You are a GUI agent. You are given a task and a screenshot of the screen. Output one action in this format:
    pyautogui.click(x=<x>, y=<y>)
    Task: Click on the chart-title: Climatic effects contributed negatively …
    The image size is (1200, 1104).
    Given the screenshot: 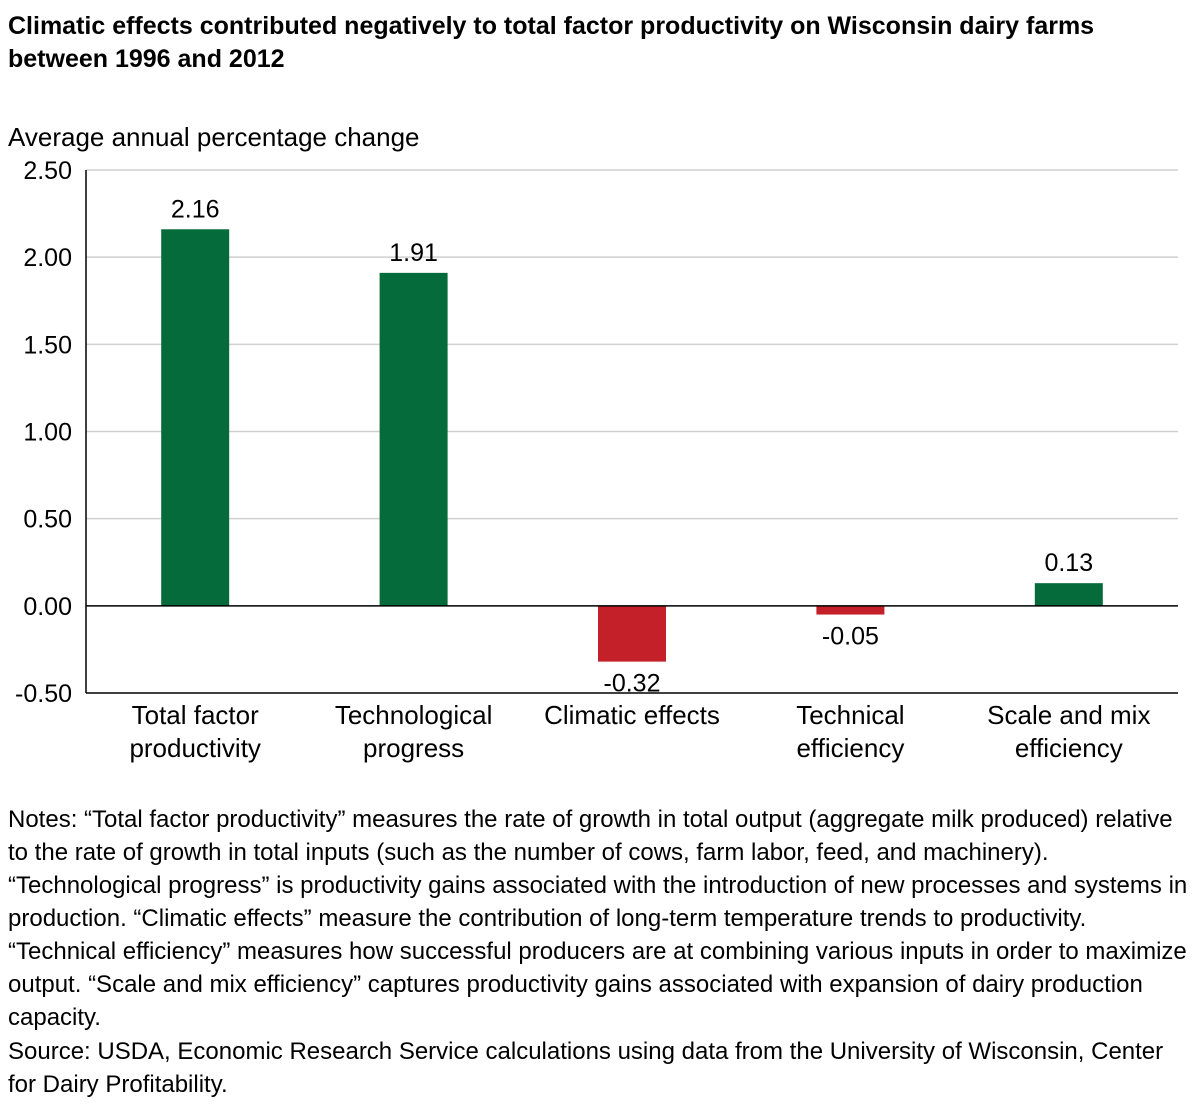 What is the action you would take?
    pyautogui.click(x=551, y=42)
    